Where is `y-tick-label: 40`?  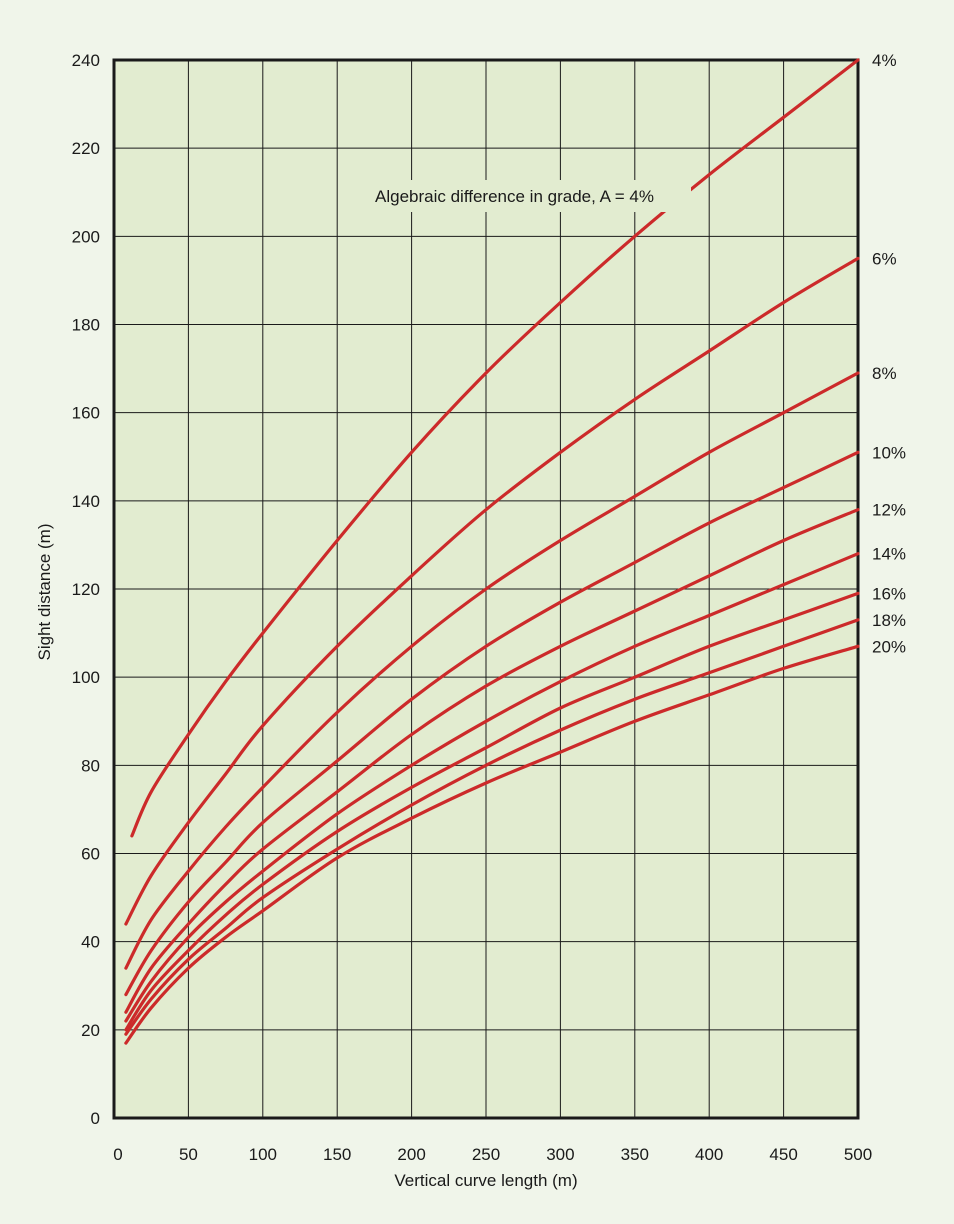
y-tick-label: 40 is located at coordinates (90, 942).